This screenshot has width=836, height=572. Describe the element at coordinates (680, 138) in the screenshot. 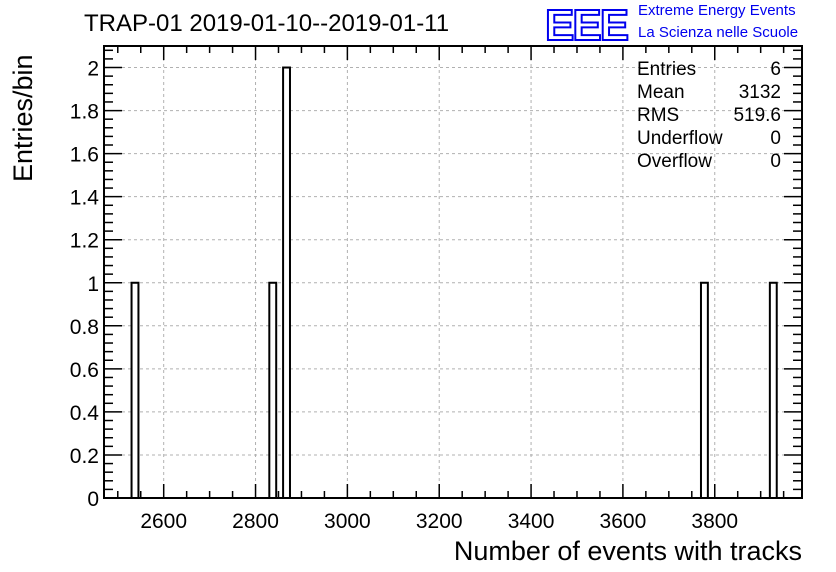

I see `stats-label: Underflow` at that location.